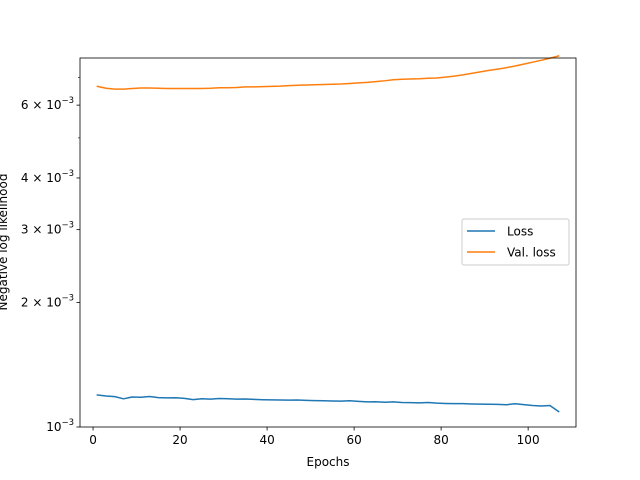 The image size is (640, 480). I want to click on x-axis: 0 20 40 60 80 100, so click(314, 437).